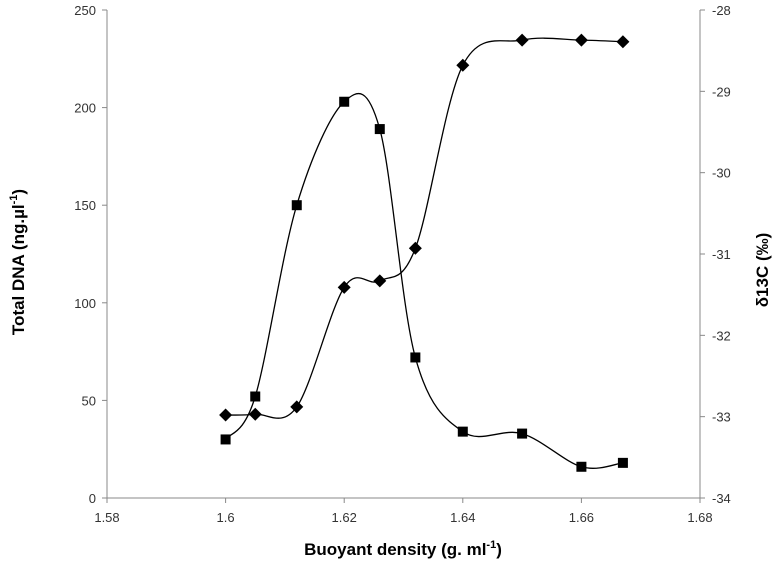 Image resolution: width=776 pixels, height=571 pixels. I want to click on right-y-ticks: -34 -33 -32 -31 -30 -29 -28, so click(715, 254).